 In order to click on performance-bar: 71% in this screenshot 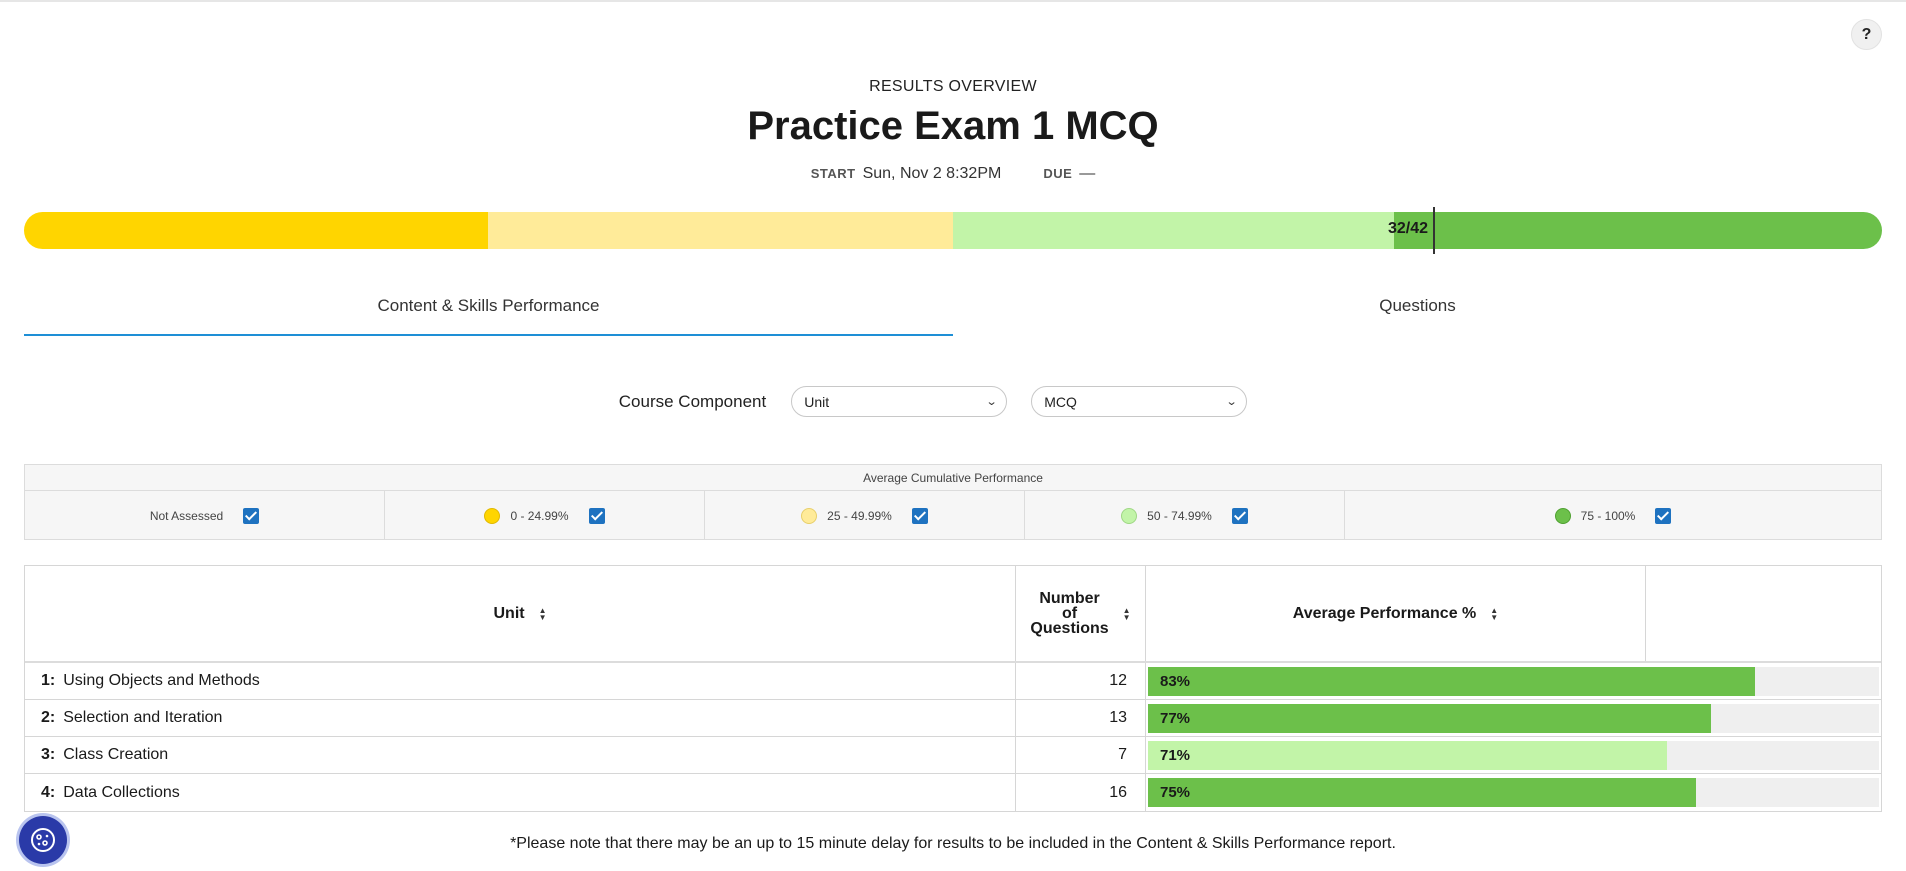, I will do `click(1407, 755)`.